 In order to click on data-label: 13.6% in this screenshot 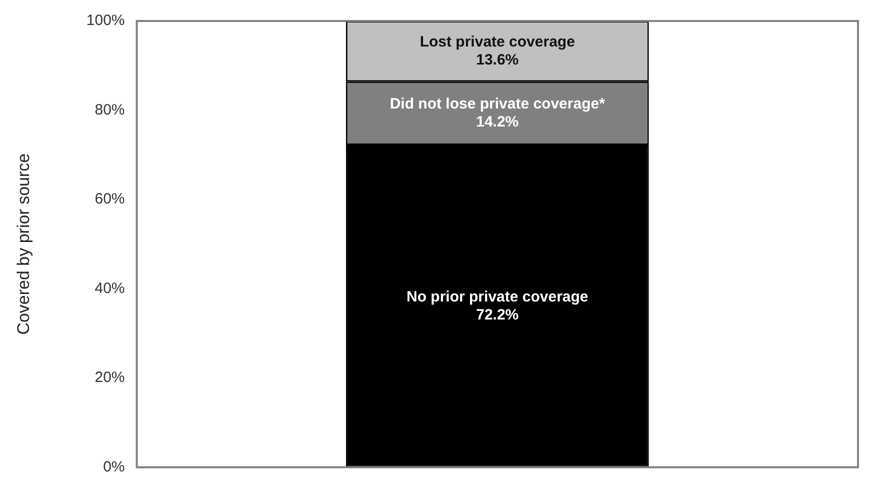, I will do `click(497, 59)`.